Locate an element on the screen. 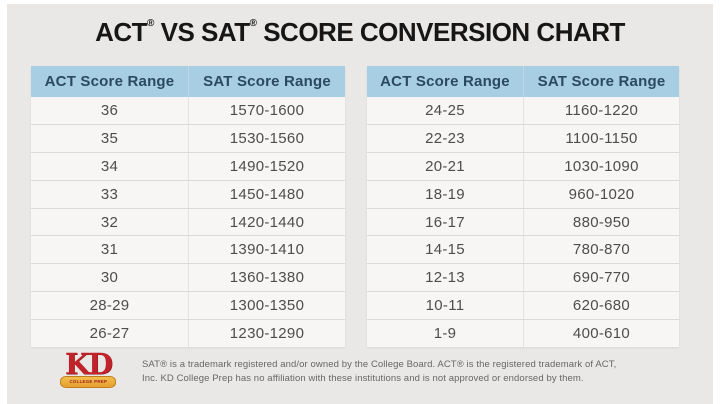  sat-score-cell: 780-870 is located at coordinates (601, 250).